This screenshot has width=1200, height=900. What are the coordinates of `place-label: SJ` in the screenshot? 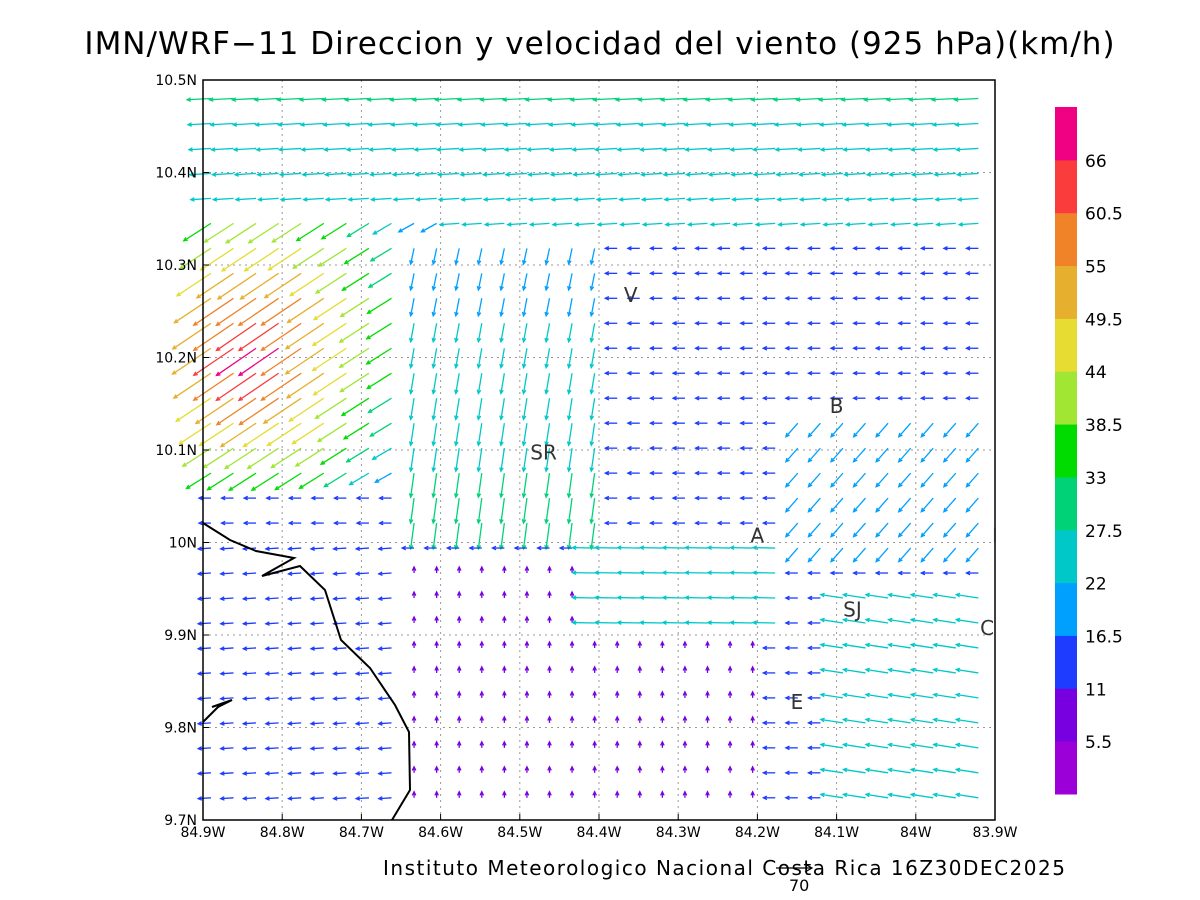 It's located at (852, 610).